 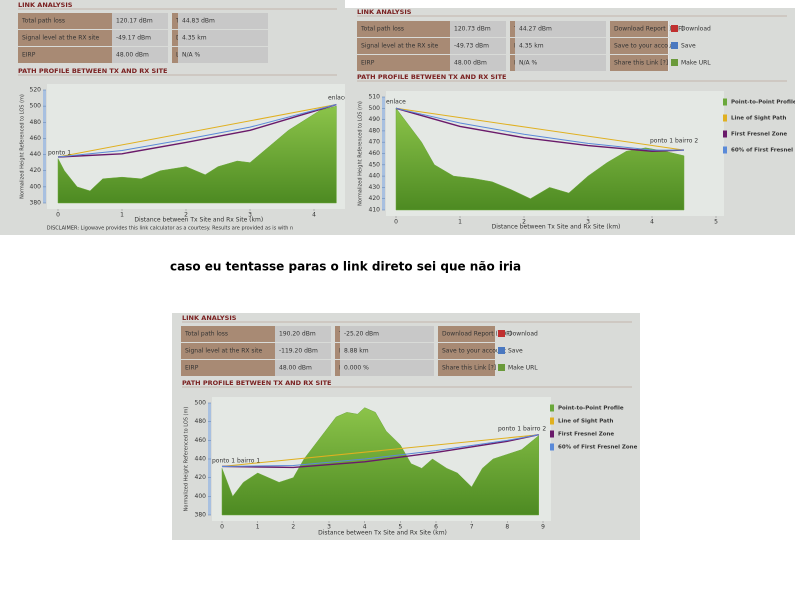 What do you see at coordinates (59, 153) in the screenshot?
I see `annotation: ponto 1` at bounding box center [59, 153].